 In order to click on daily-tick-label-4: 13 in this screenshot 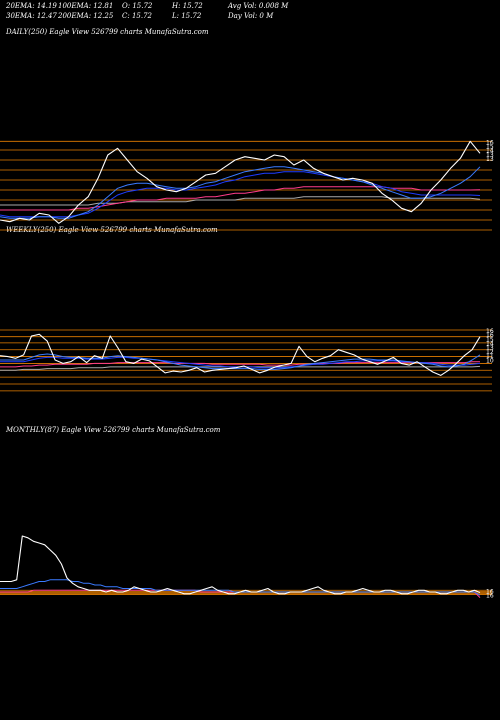, I will do `click(490, 159)`.